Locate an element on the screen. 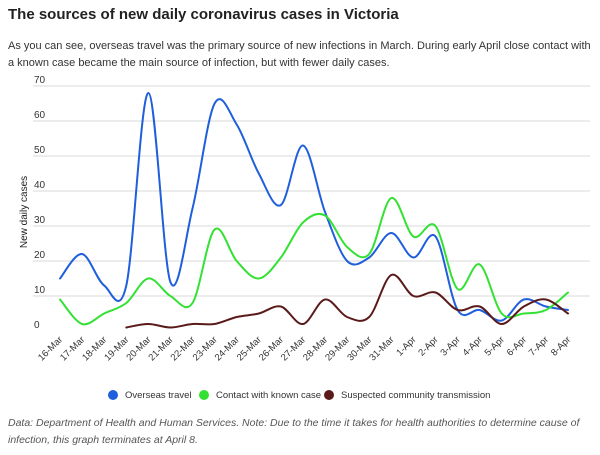 The image size is (600, 455). y-axis-label: New daily cases is located at coordinates (24, 212).